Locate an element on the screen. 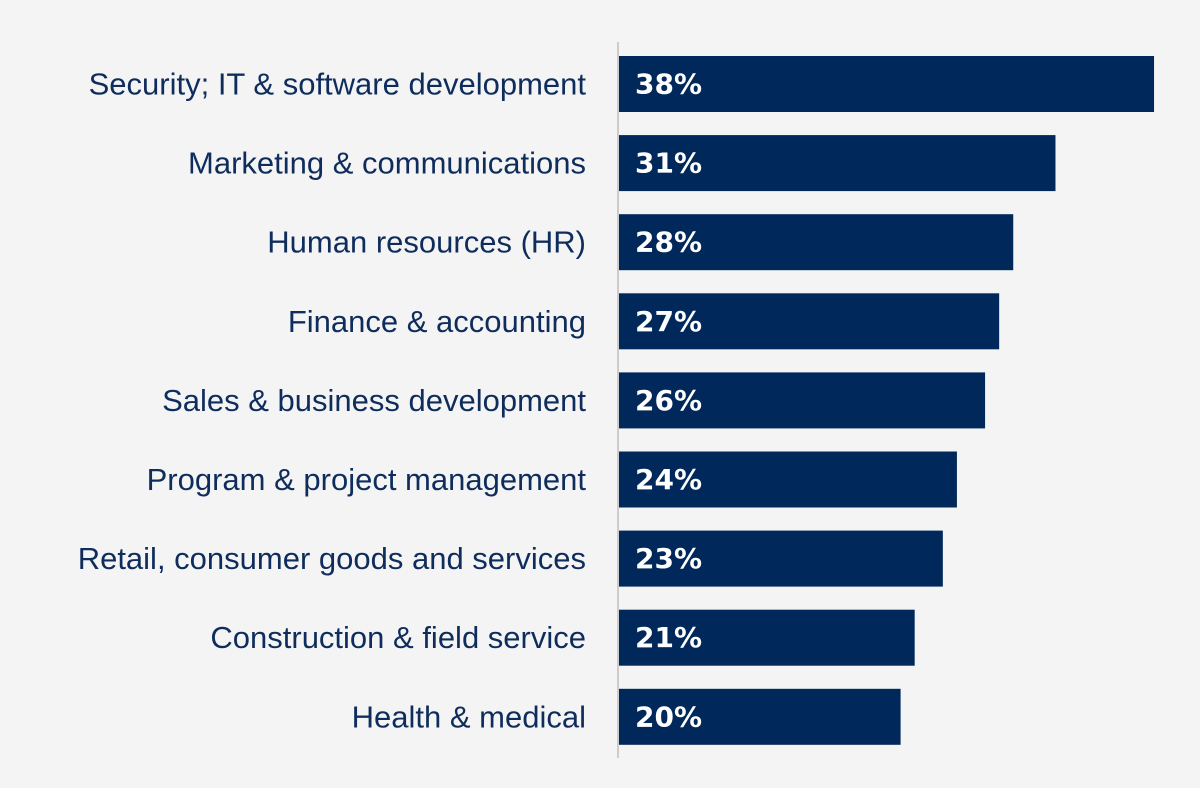 The width and height of the screenshot is (1200, 788). bar-sales-business-development is located at coordinates (802, 400).